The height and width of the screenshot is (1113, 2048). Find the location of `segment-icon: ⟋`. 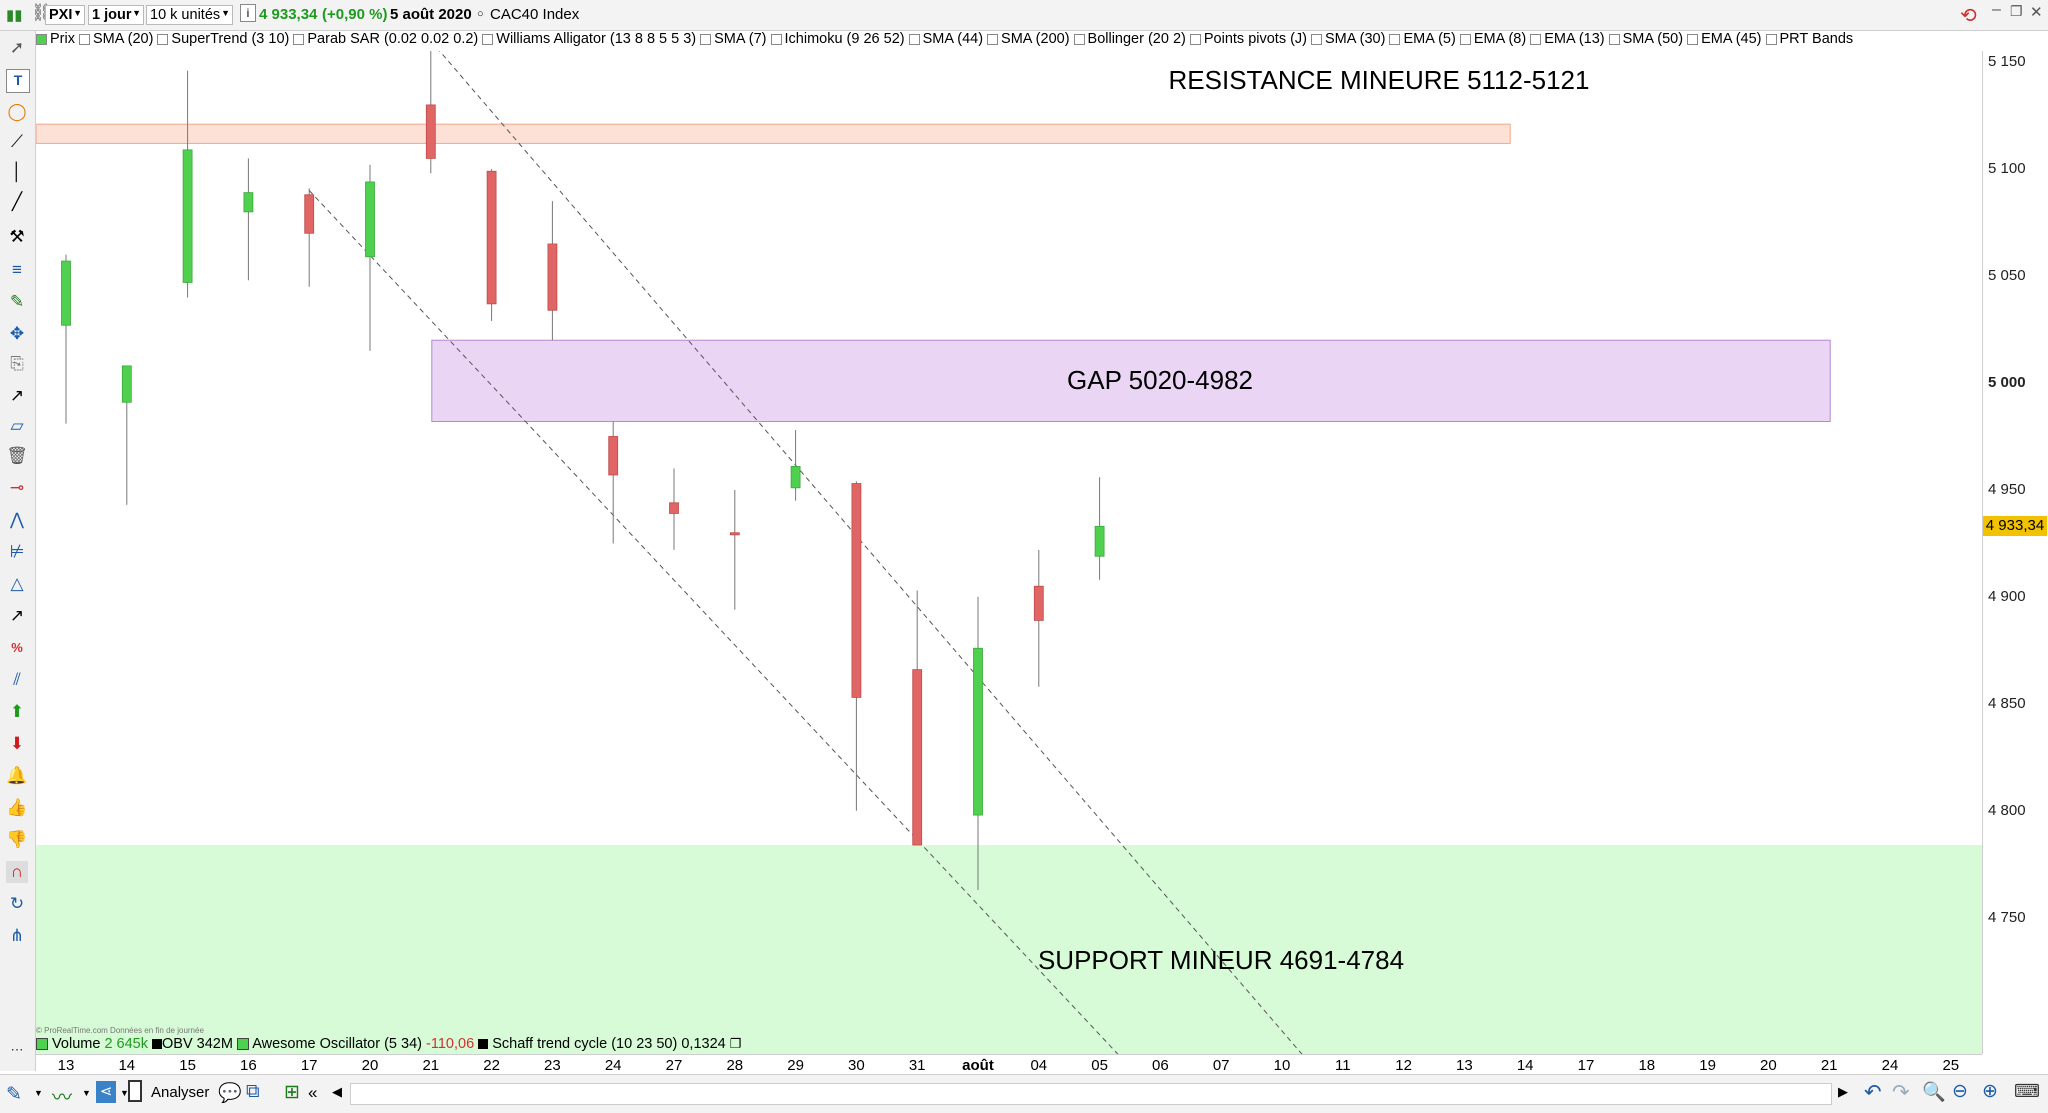

segment-icon: ⟋ is located at coordinates (17, 141).